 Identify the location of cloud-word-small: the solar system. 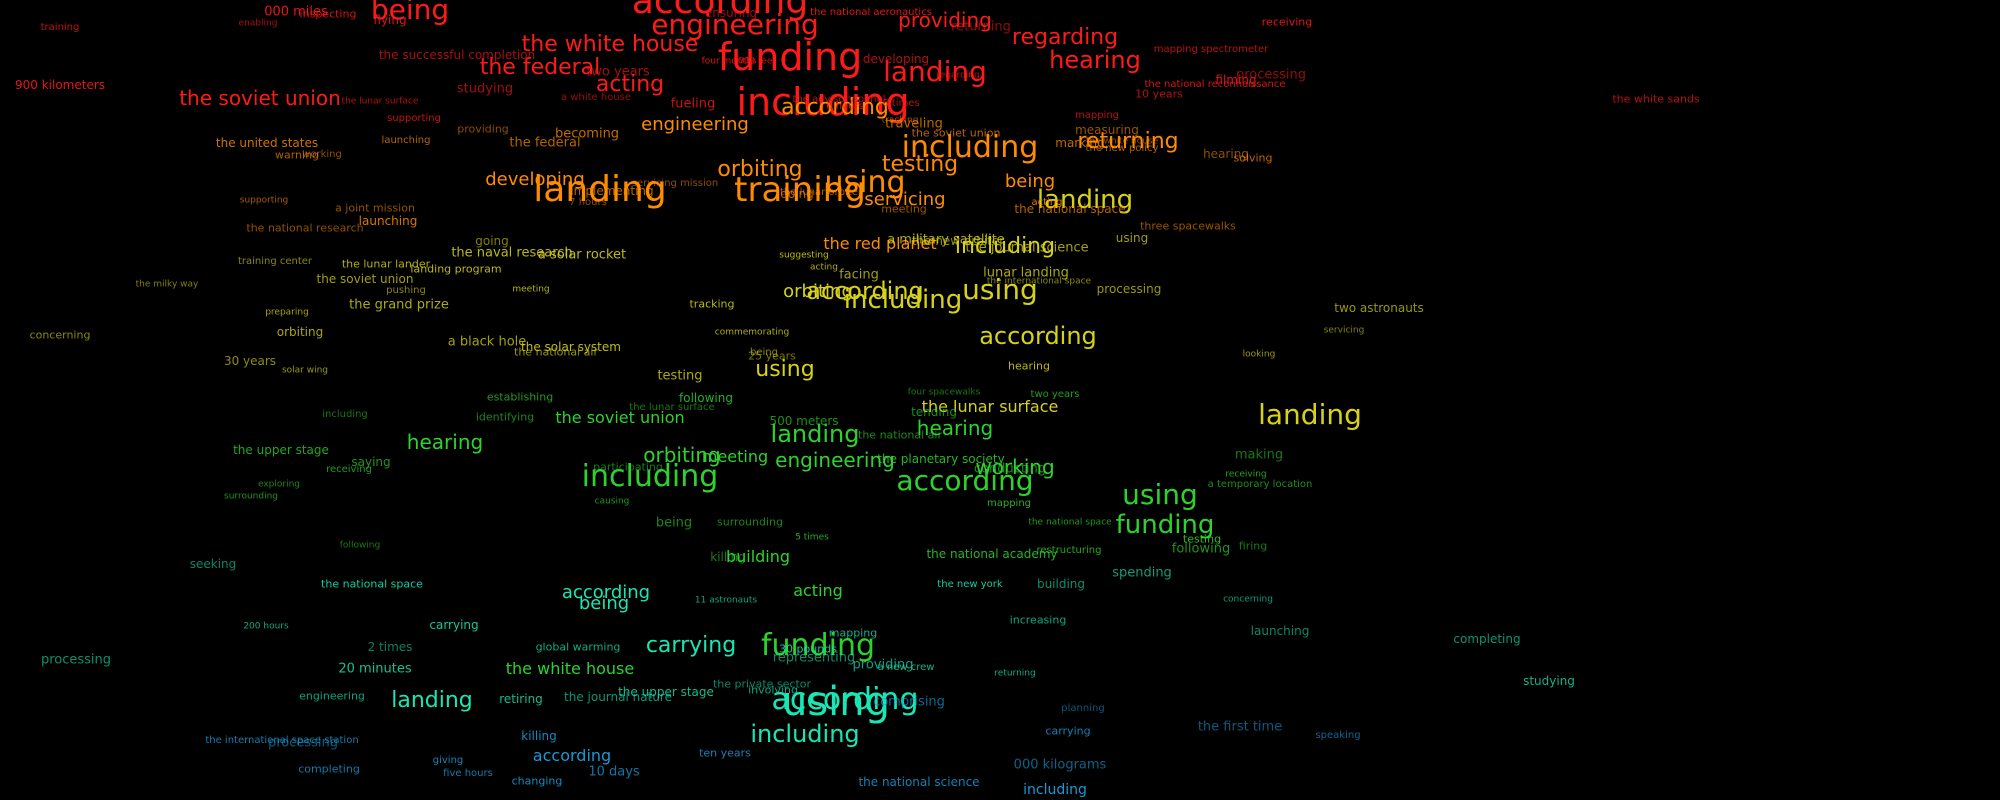
(571, 347).